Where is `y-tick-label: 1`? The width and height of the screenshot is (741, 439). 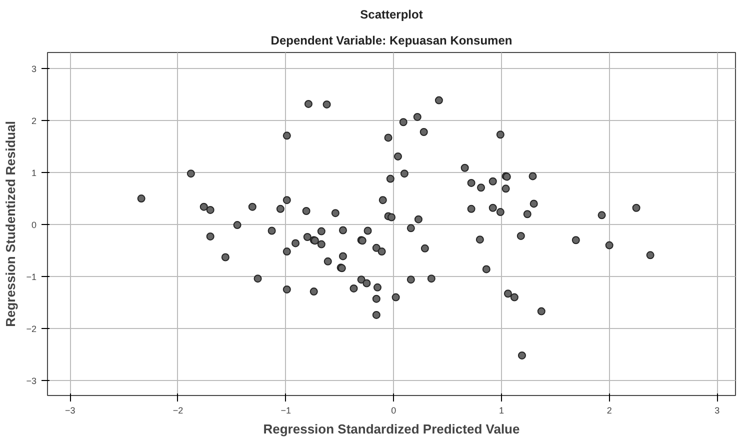 y-tick-label: 1 is located at coordinates (34, 173).